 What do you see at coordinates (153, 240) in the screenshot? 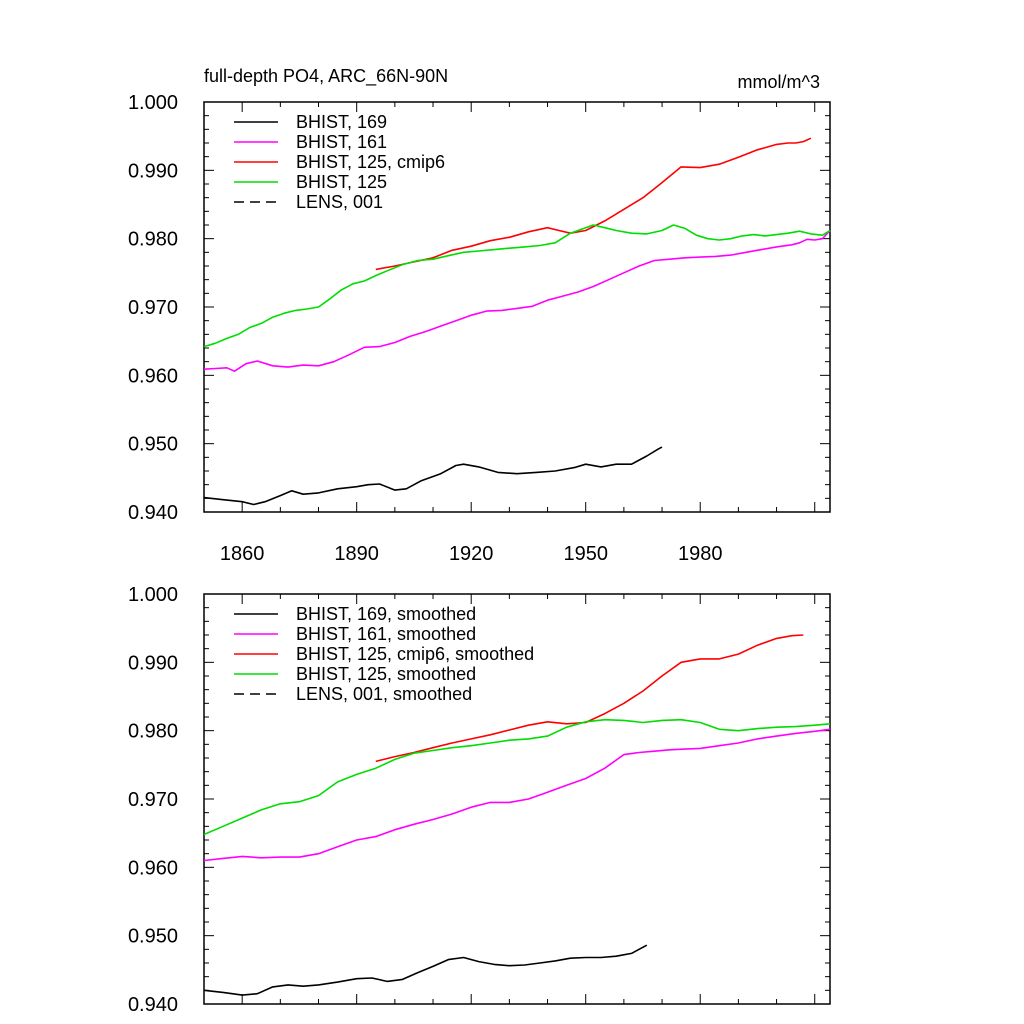
I see `top-y-tick-label: 0.980` at bounding box center [153, 240].